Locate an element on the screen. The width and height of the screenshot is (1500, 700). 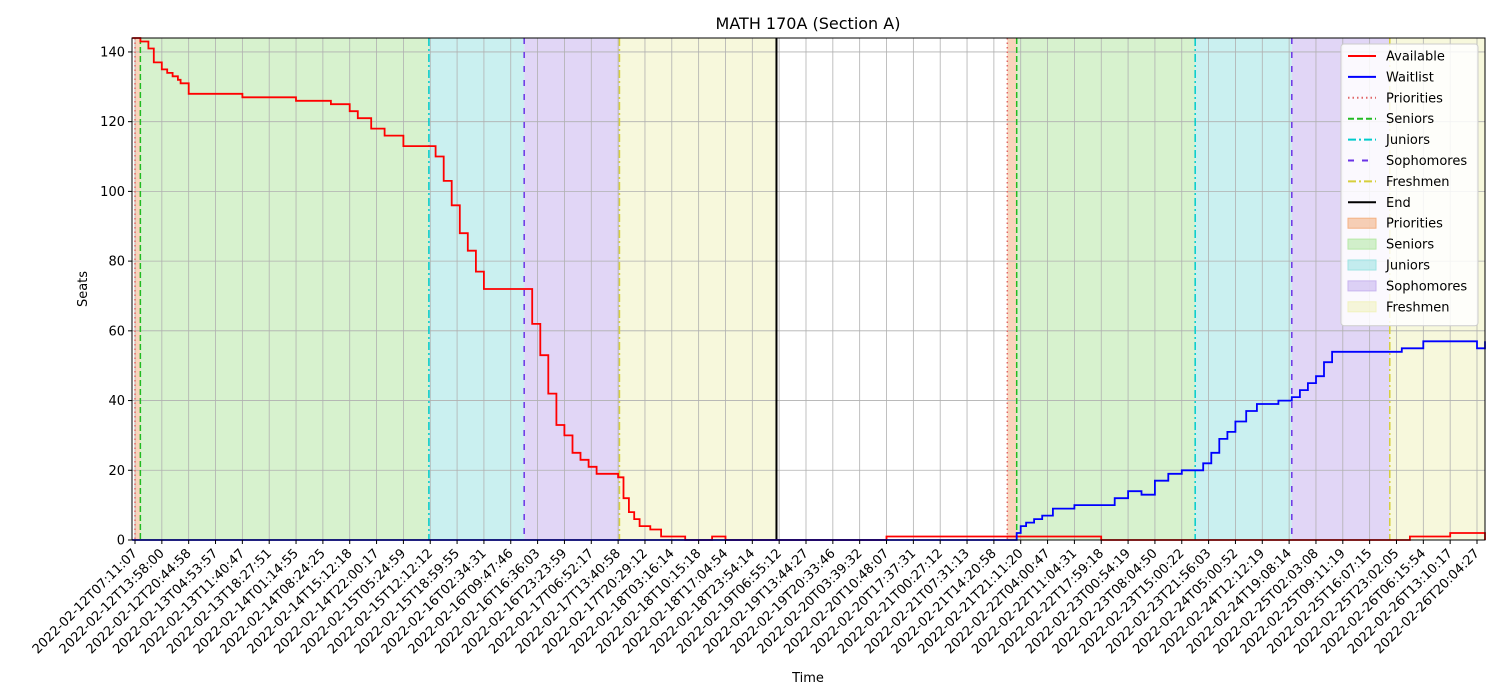
y-axis: 0 20 40 60 80 100 120 140 is located at coordinates (116, 297).